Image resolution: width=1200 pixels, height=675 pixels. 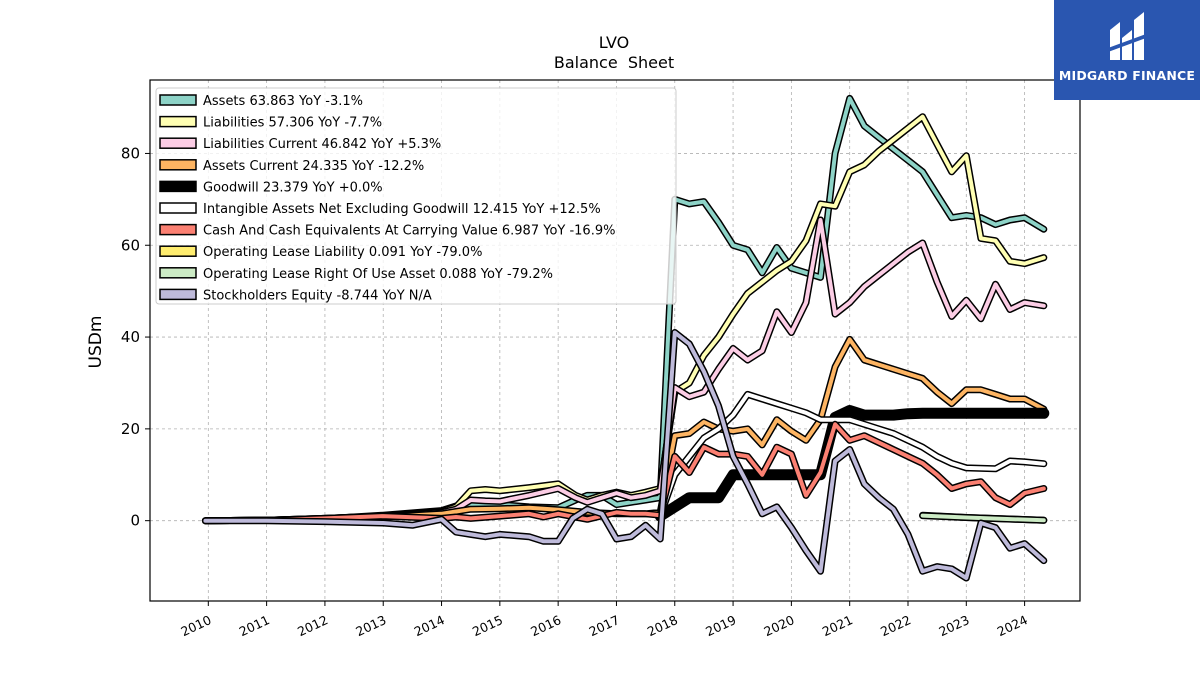 I want to click on chart-subtitle: Balance Sheet, so click(x=614, y=62).